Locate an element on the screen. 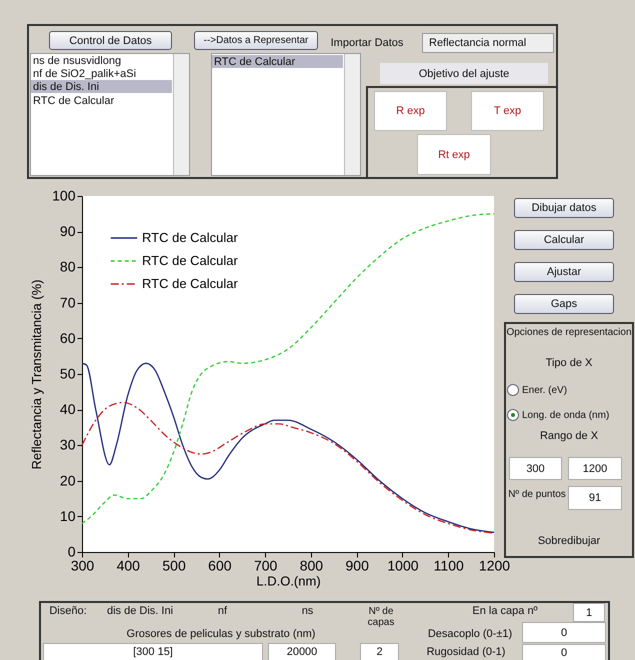 This screenshot has width=635, height=660. text: 300 is located at coordinates (535, 468).